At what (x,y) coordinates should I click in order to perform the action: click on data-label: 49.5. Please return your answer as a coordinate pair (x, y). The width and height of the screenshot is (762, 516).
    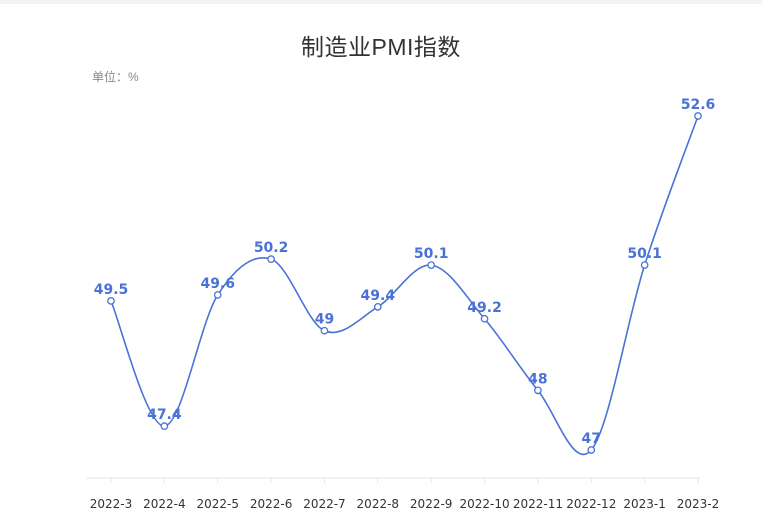
    Looking at the image, I should click on (111, 290).